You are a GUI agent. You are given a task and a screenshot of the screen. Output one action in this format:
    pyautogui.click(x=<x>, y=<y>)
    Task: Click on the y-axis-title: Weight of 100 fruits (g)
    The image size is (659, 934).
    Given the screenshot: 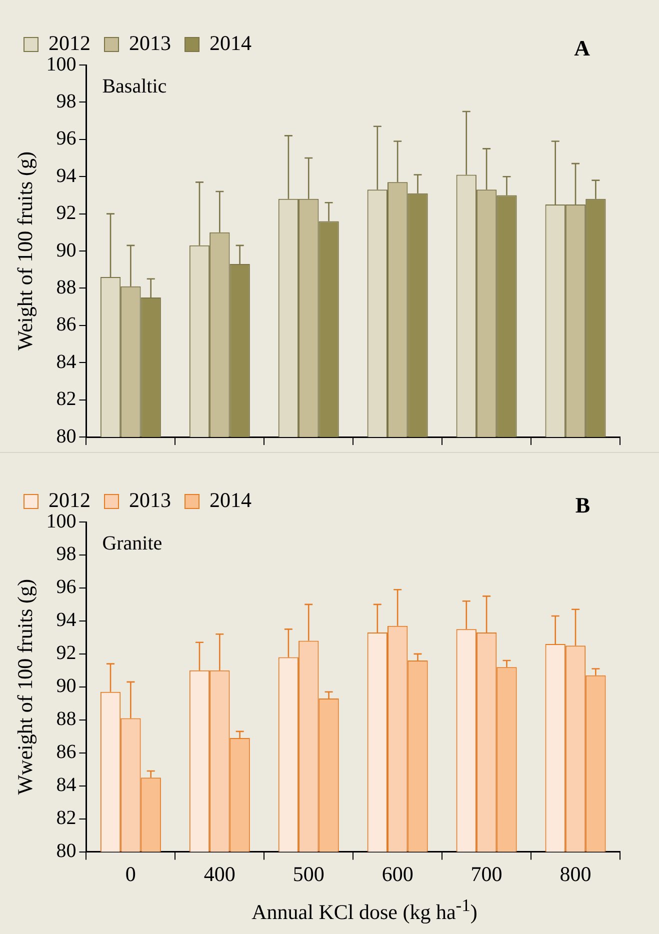 What is the action you would take?
    pyautogui.click(x=25, y=251)
    